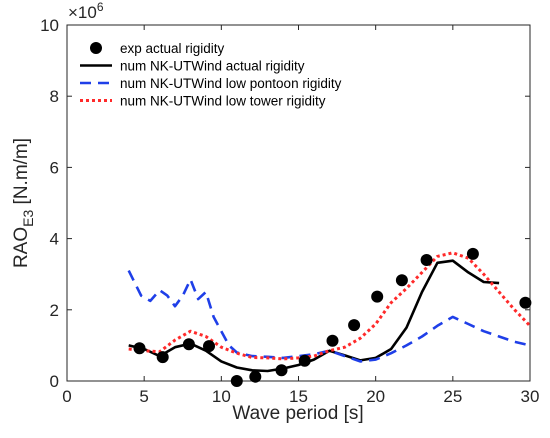 The width and height of the screenshot is (550, 438). What do you see at coordinates (172, 48) in the screenshot?
I see `legend-label: exp actual rigidity` at bounding box center [172, 48].